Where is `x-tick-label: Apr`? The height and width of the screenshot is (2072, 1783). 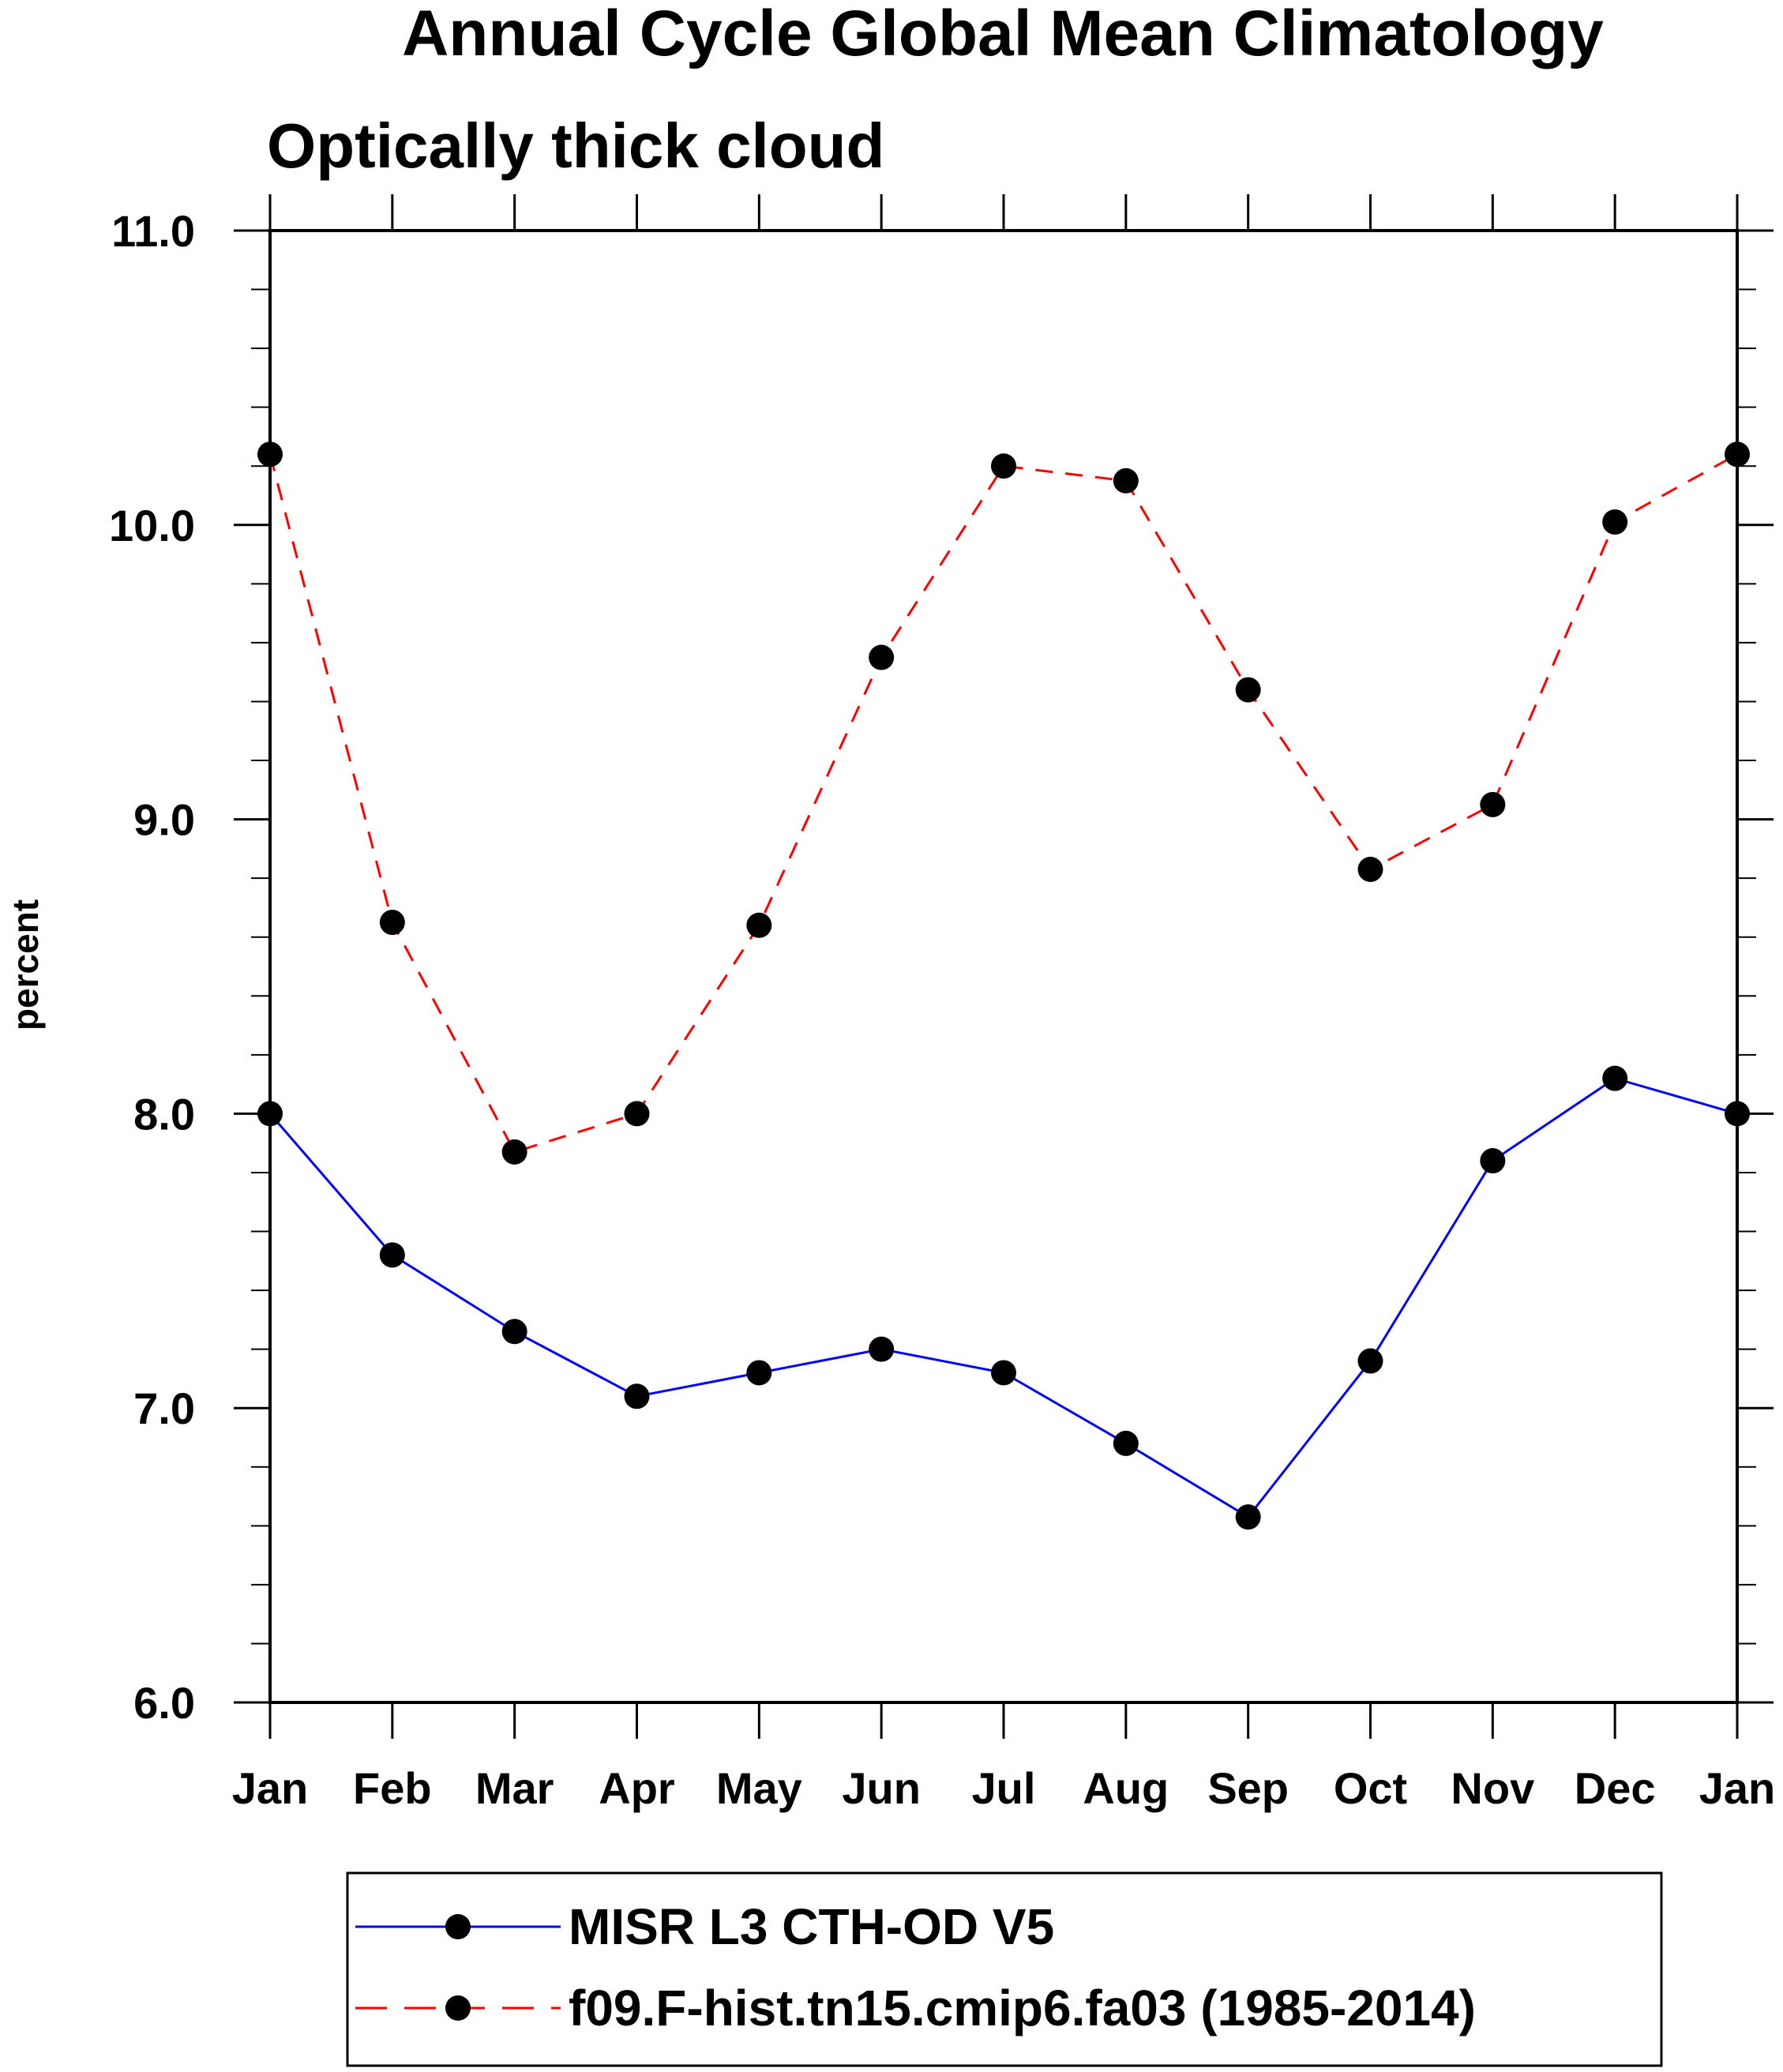 x-tick-label: Apr is located at coordinates (636, 1788).